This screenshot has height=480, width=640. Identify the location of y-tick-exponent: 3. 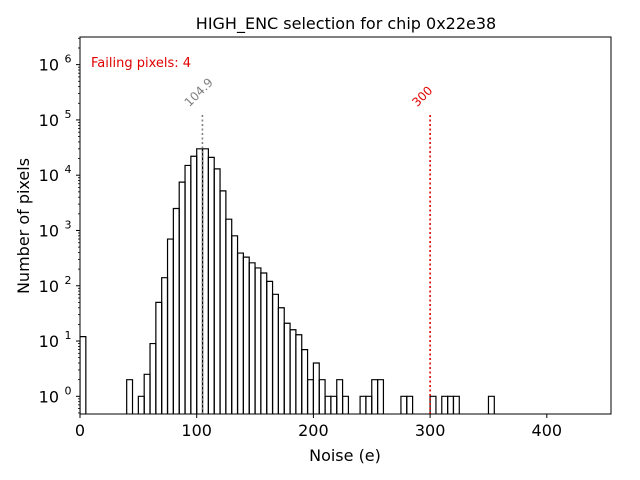
(68, 224).